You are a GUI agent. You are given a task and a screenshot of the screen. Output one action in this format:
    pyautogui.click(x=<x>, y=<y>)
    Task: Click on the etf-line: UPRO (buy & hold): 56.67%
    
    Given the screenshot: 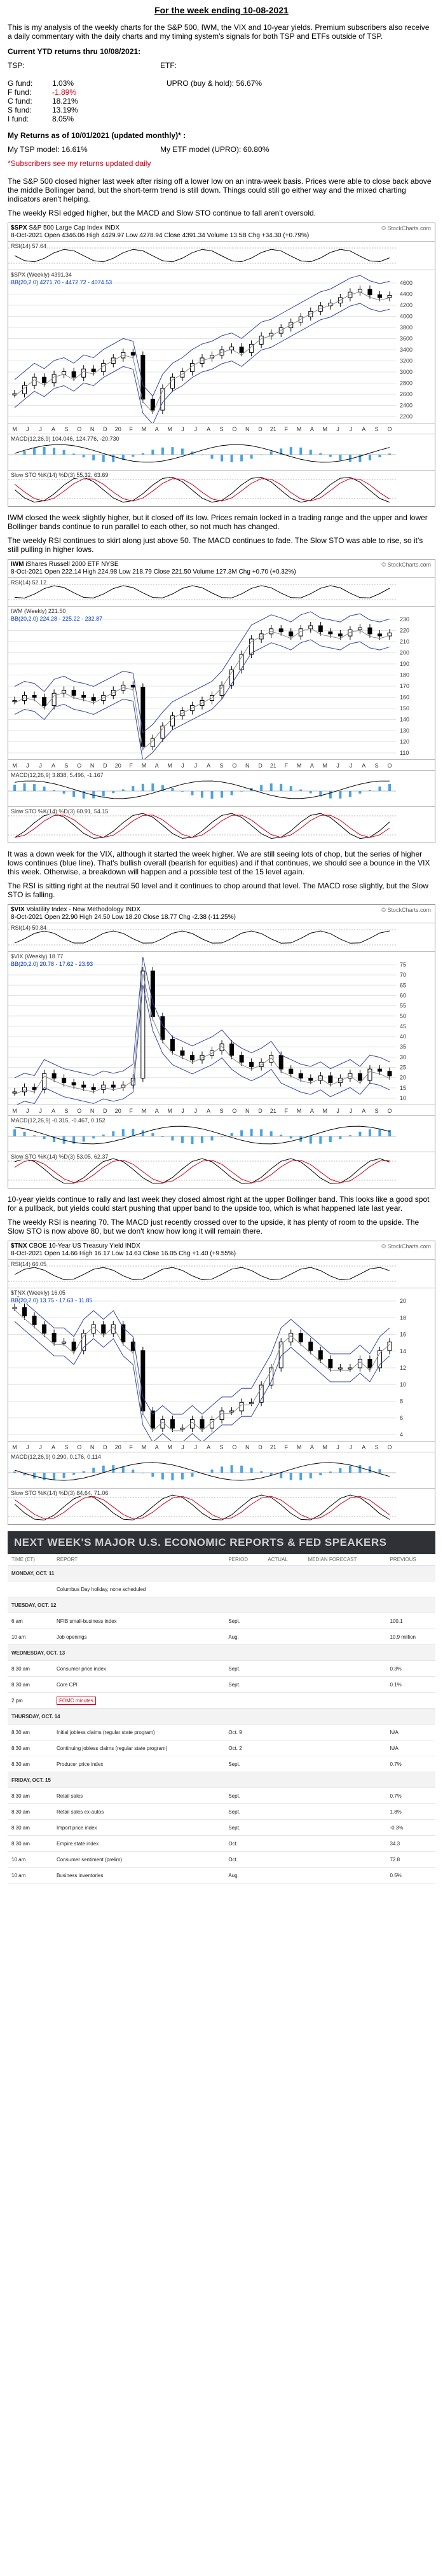 What is the action you would take?
    pyautogui.click(x=214, y=83)
    